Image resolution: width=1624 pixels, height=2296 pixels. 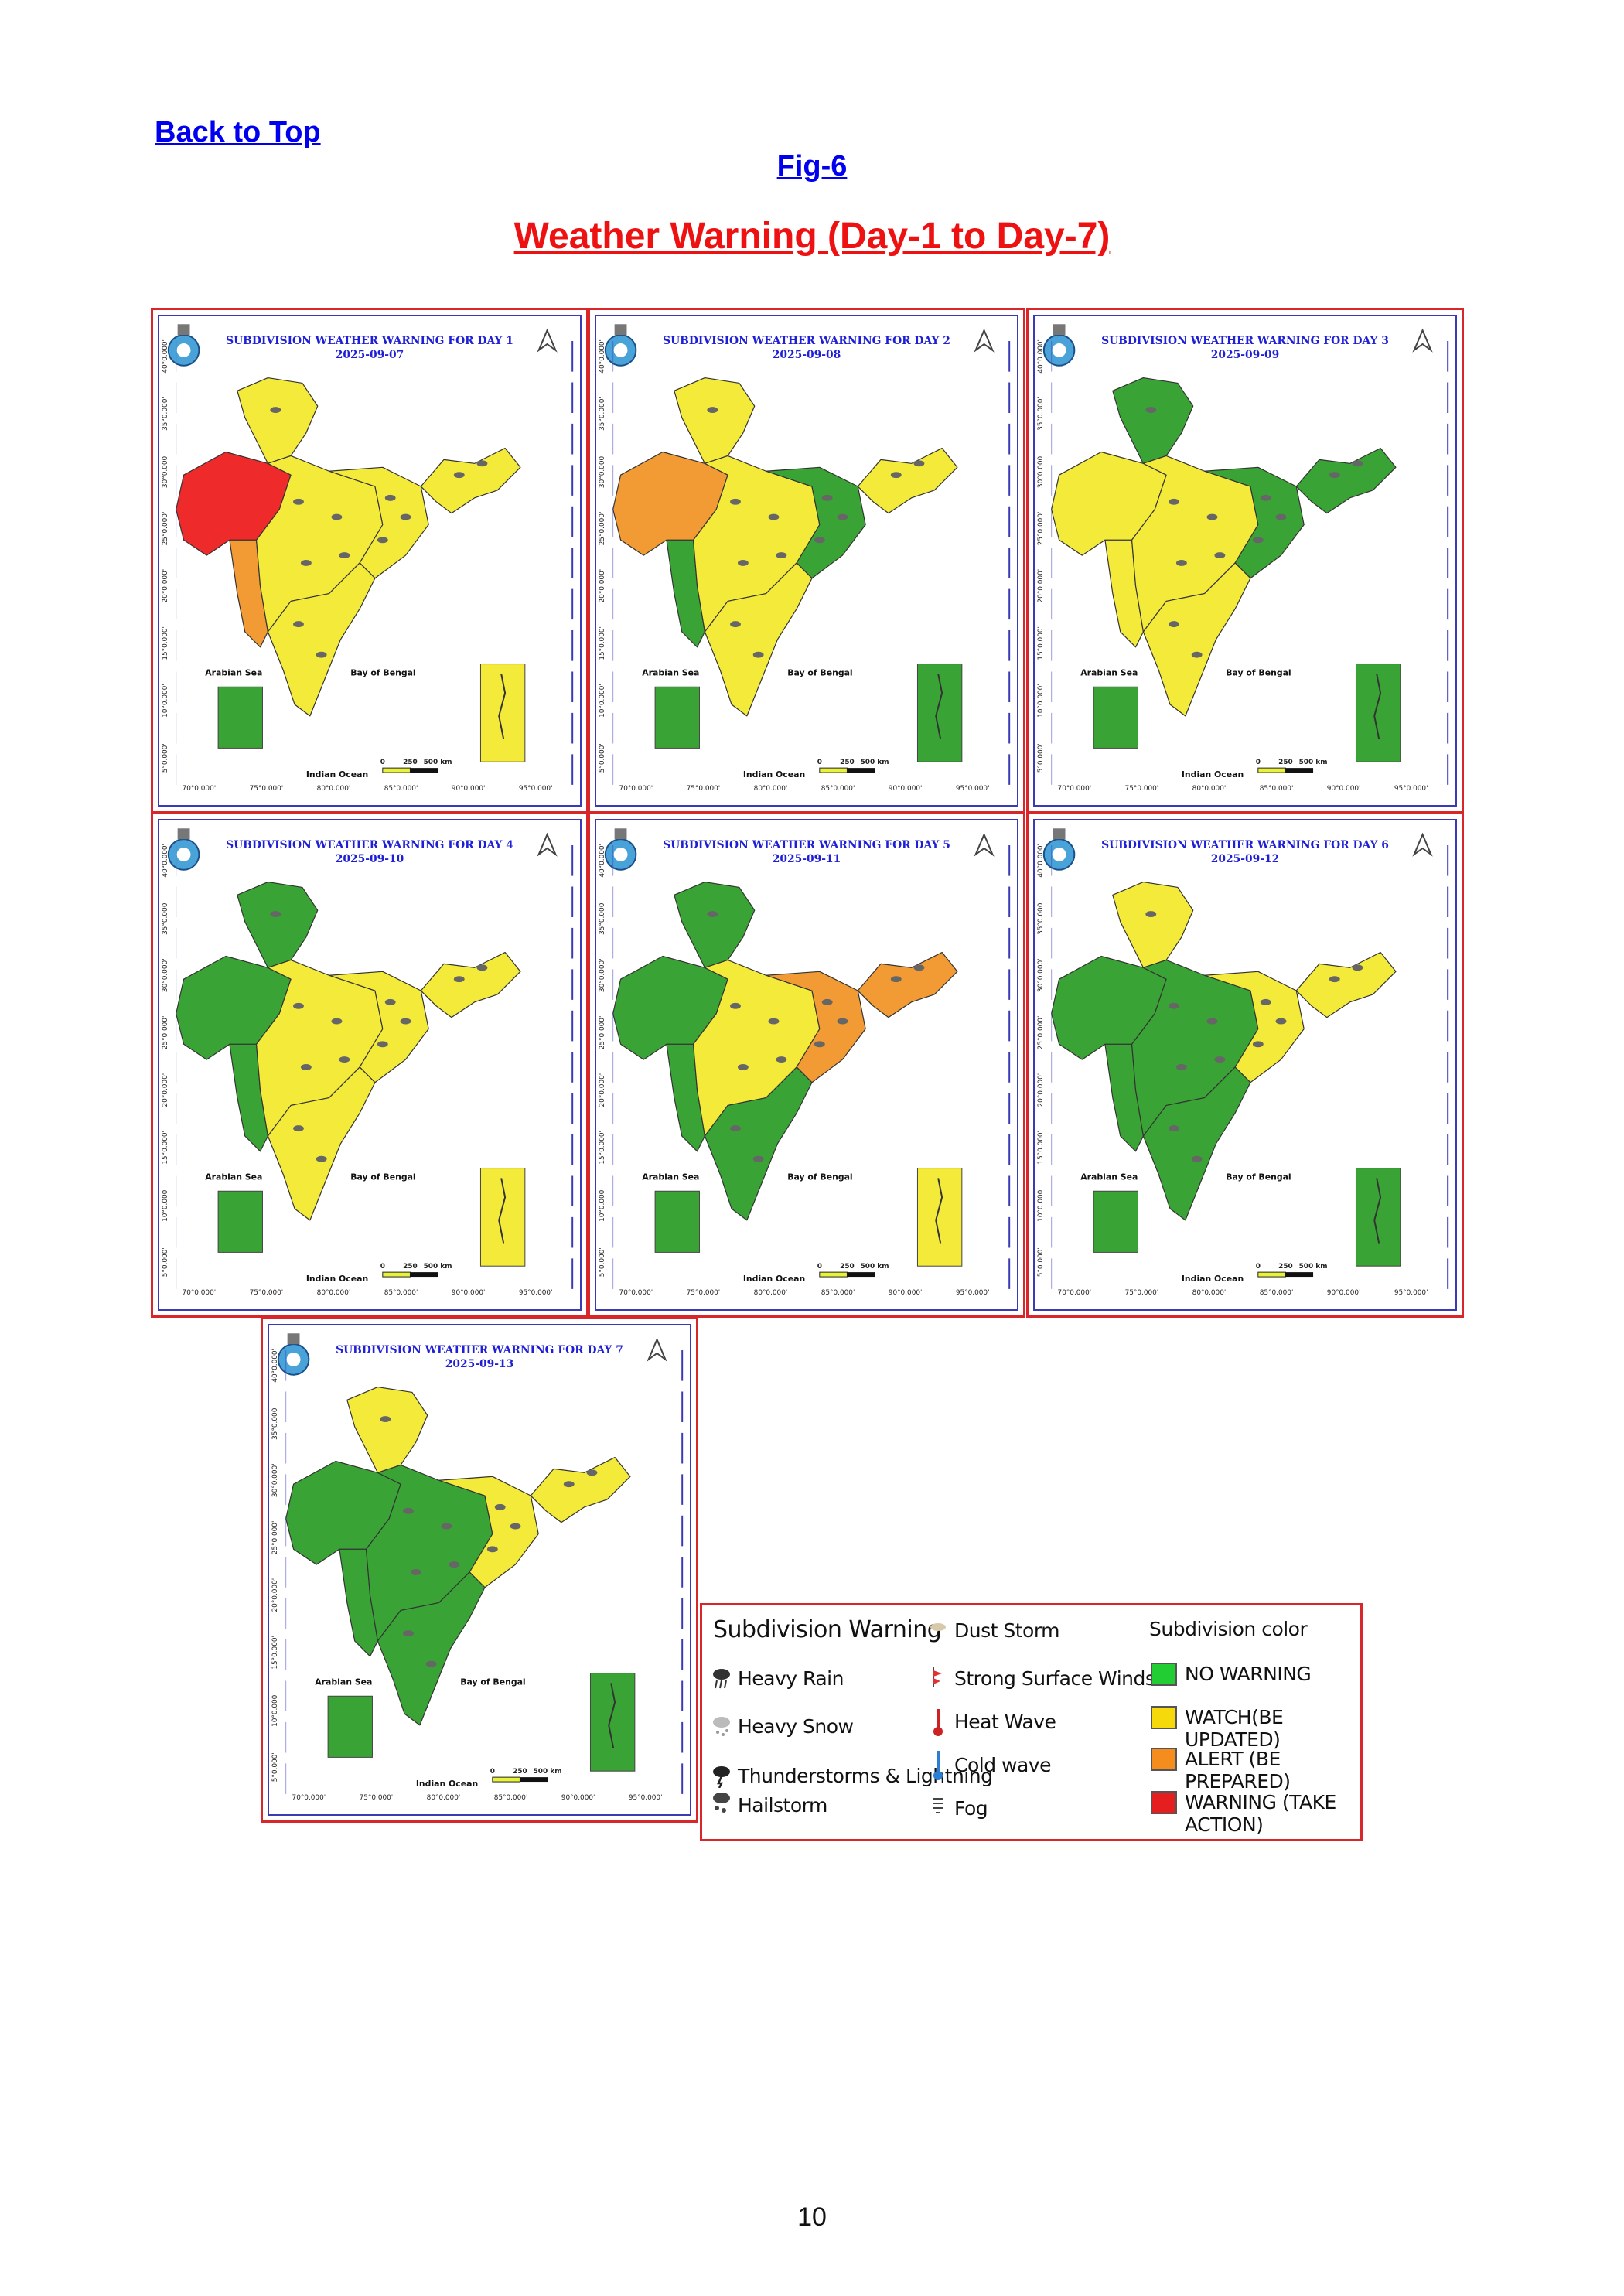 I want to click on map-date: 2025-09-08, so click(x=807, y=355).